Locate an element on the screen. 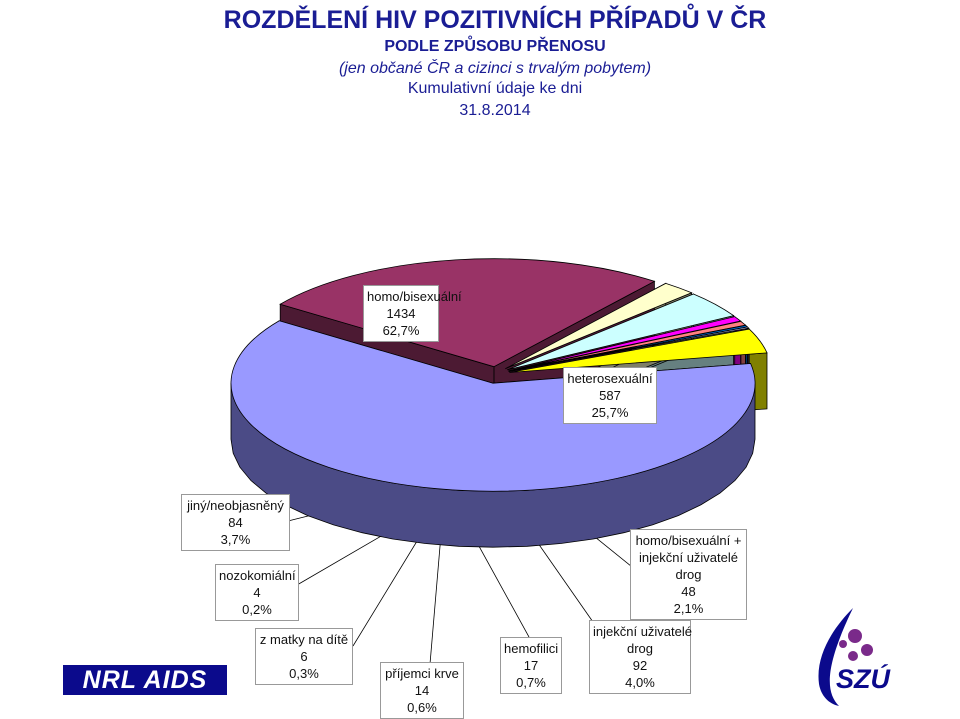 The height and width of the screenshot is (719, 960). label-krev-name: příjemci krve is located at coordinates (422, 673).